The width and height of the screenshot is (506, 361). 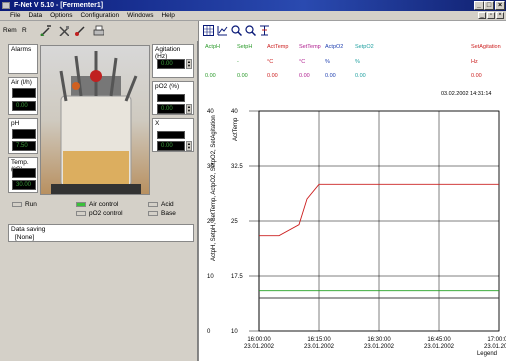 I want to click on left-tick-label: 40, so click(x=210, y=112).